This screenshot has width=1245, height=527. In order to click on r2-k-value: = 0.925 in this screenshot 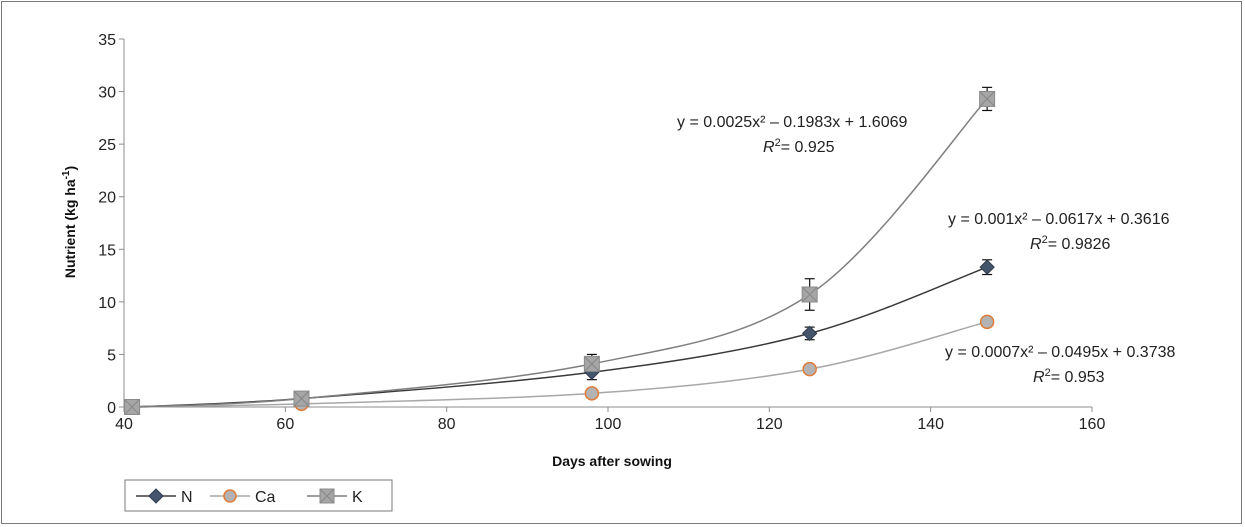, I will do `click(808, 147)`.